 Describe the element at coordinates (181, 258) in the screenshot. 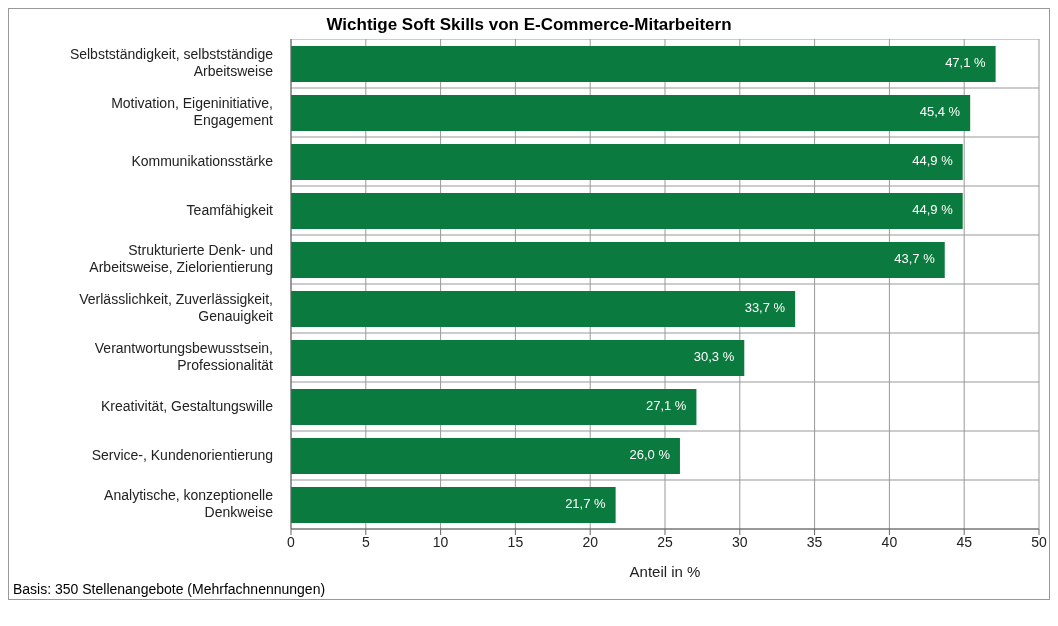

I see `y-tick-label: Strukturierte Denk- und Arbeitsweise, Zielorientierung` at that location.